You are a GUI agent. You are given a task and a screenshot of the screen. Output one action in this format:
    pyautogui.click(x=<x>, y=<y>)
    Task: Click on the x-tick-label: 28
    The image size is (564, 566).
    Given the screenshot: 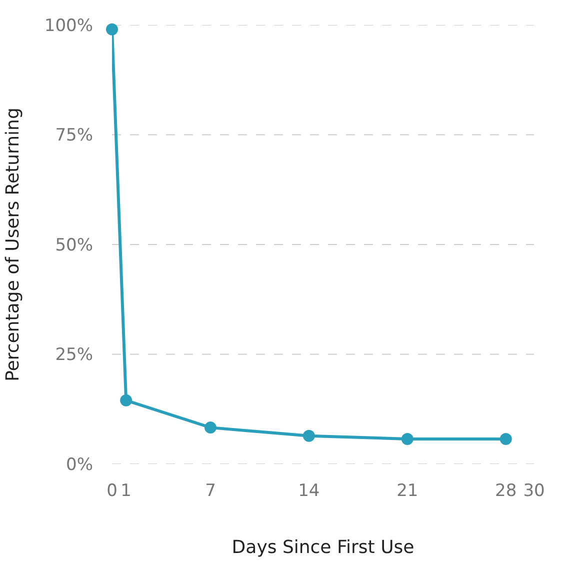 What is the action you would take?
    pyautogui.click(x=506, y=491)
    